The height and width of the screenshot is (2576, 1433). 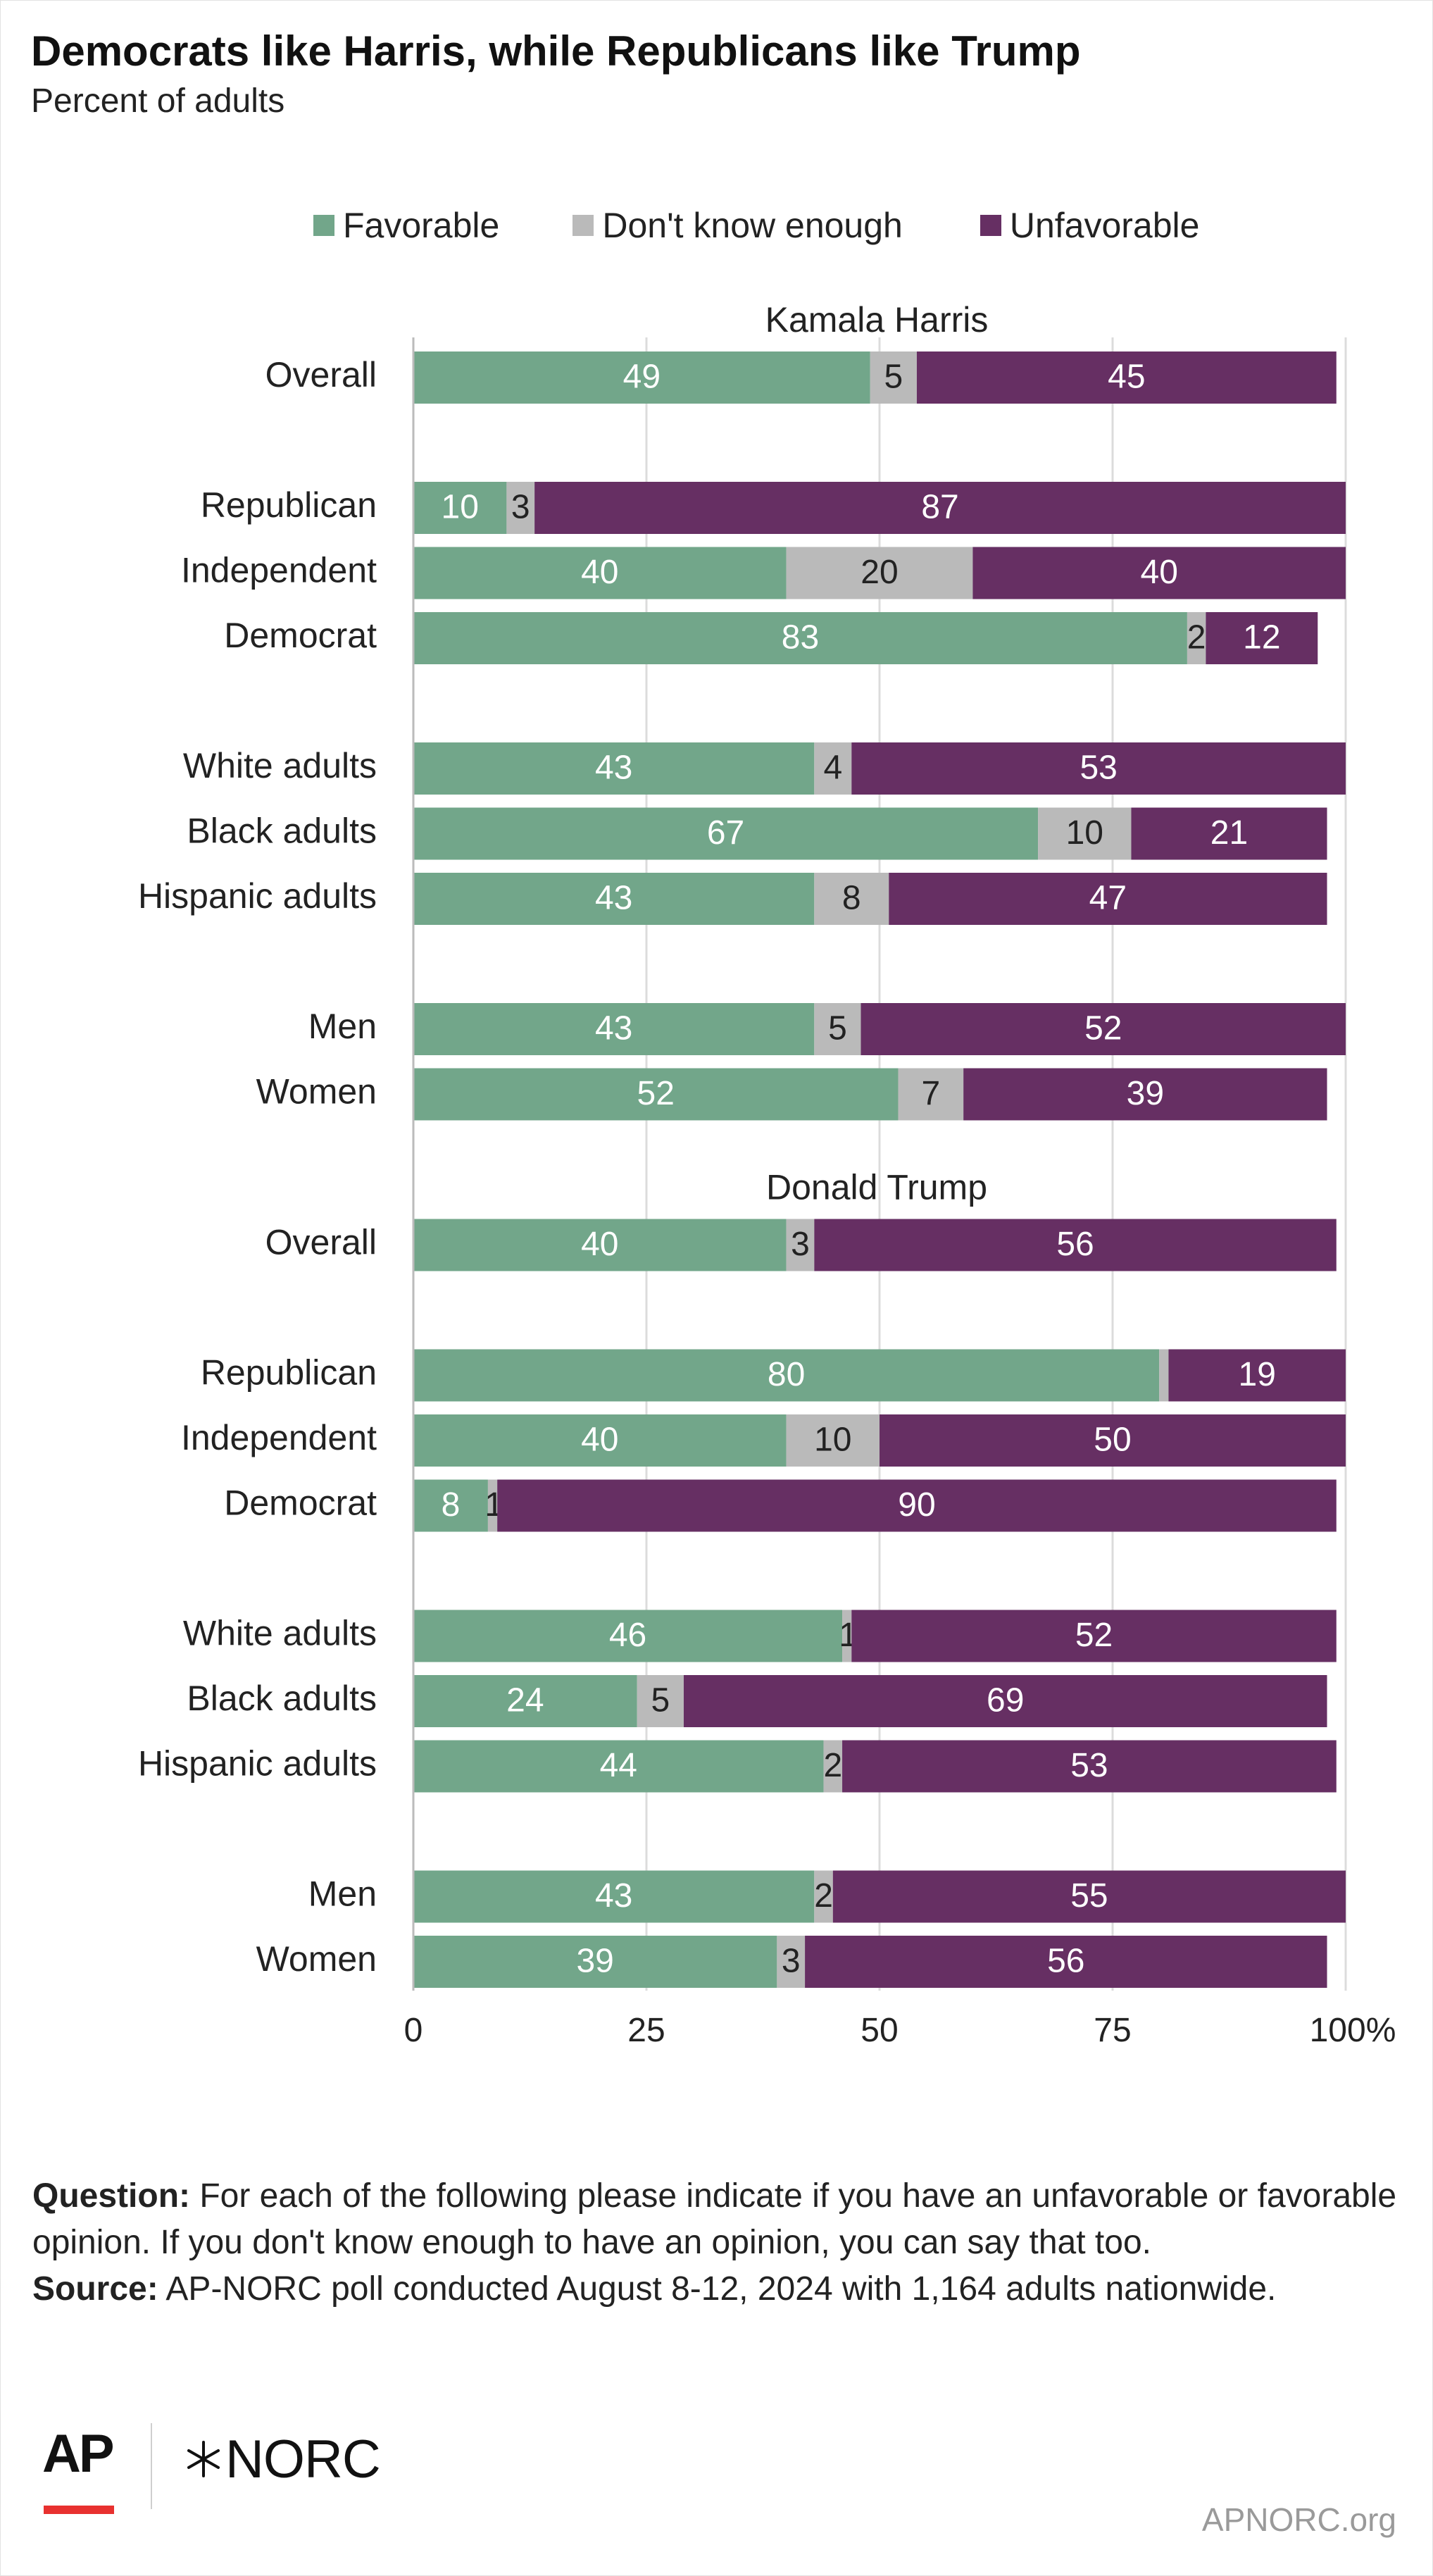 I want to click on data-label-dont-know: 20, so click(x=879, y=572).